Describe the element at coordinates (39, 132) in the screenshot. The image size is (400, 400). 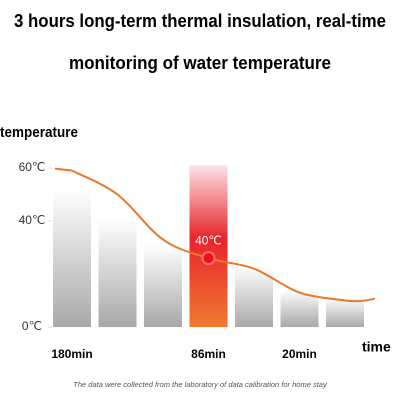
I see `y-axis-label: temperature` at that location.